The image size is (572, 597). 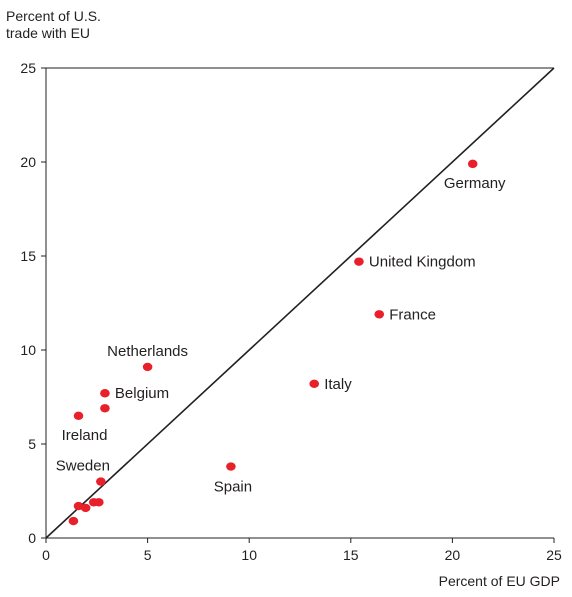 What do you see at coordinates (28, 68) in the screenshot?
I see `y-tick-label: 25` at bounding box center [28, 68].